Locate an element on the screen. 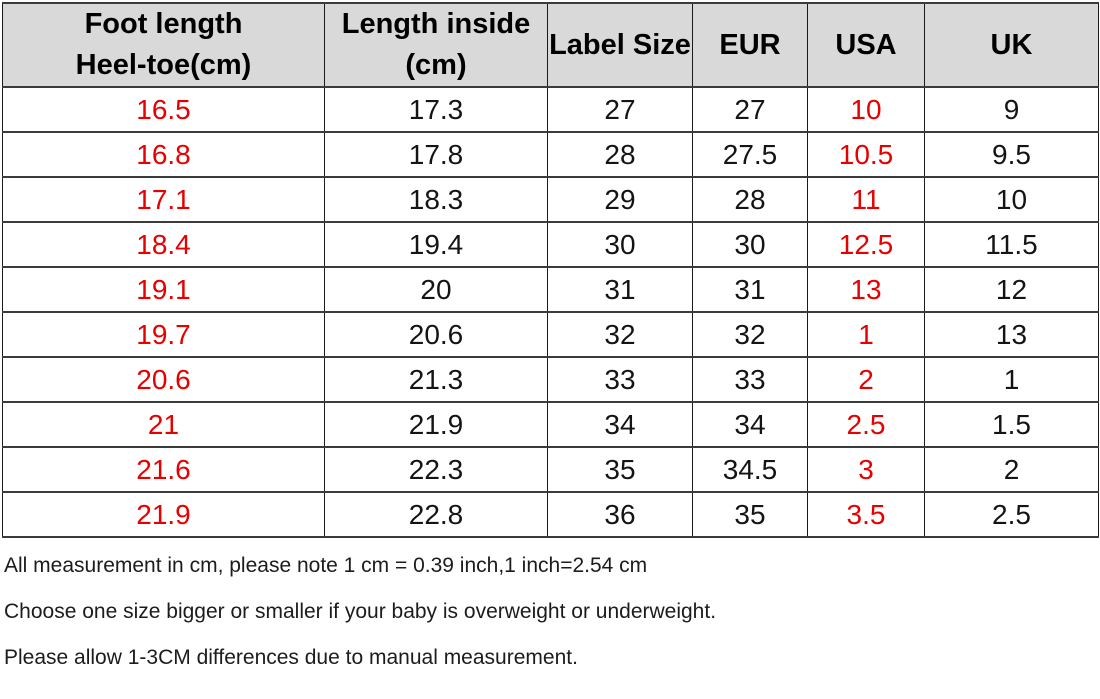 The height and width of the screenshot is (699, 1100). table-row: 20.6 21.3 33 33 2 1 is located at coordinates (550, 379).